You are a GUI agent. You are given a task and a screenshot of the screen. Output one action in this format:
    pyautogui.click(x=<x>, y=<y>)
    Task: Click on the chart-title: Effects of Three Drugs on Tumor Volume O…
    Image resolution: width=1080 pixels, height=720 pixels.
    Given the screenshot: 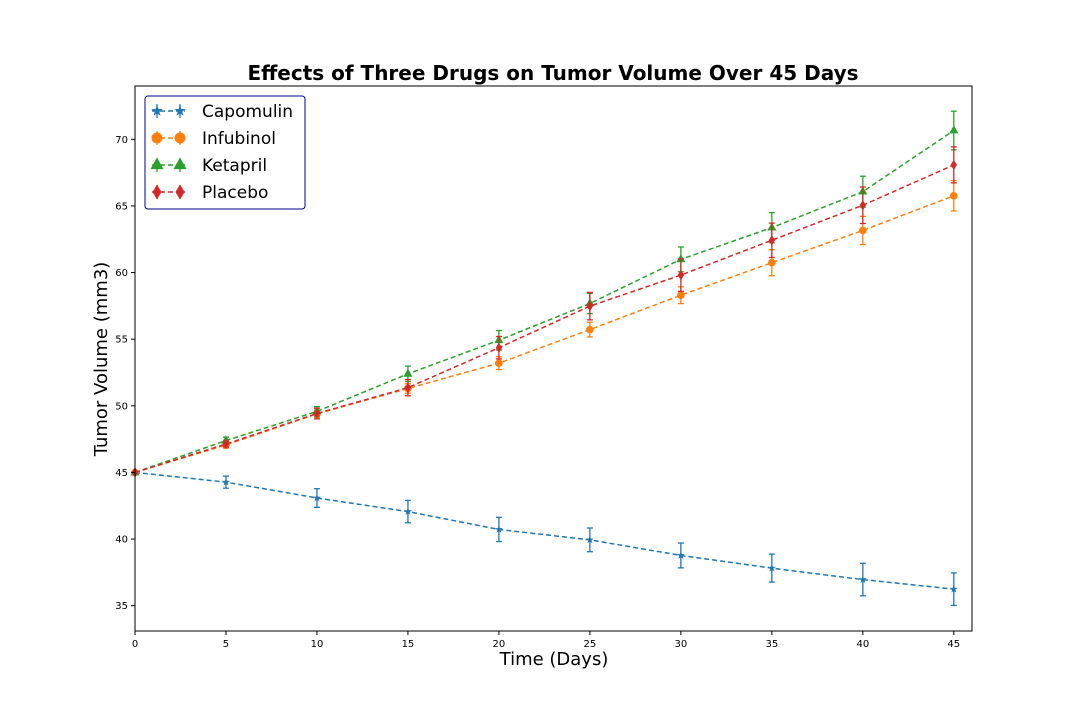 What is the action you would take?
    pyautogui.click(x=552, y=73)
    